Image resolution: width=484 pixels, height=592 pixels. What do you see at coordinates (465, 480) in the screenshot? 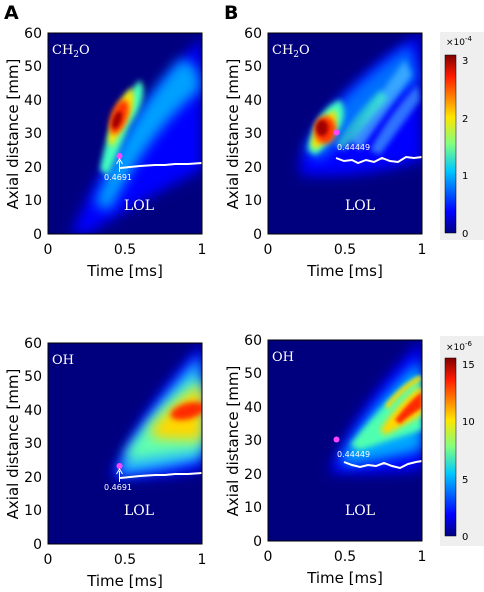
I see `colorbar-tick: 5` at bounding box center [465, 480].